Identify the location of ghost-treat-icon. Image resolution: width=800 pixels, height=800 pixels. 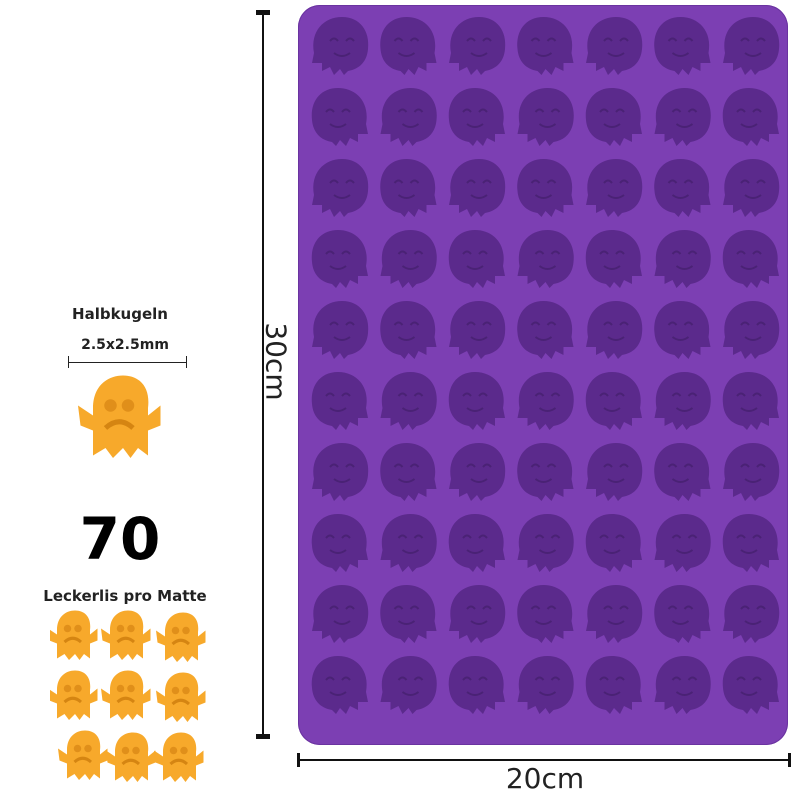
(119, 416).